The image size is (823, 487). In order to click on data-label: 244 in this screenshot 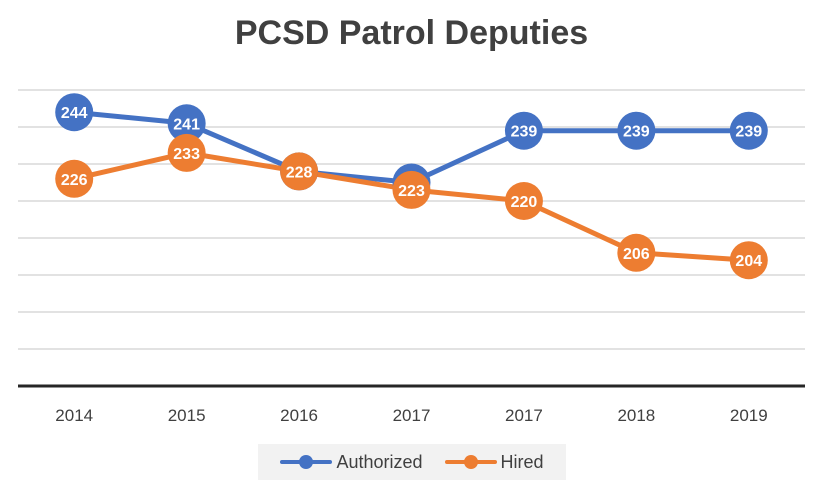, I will do `click(74, 113)`.